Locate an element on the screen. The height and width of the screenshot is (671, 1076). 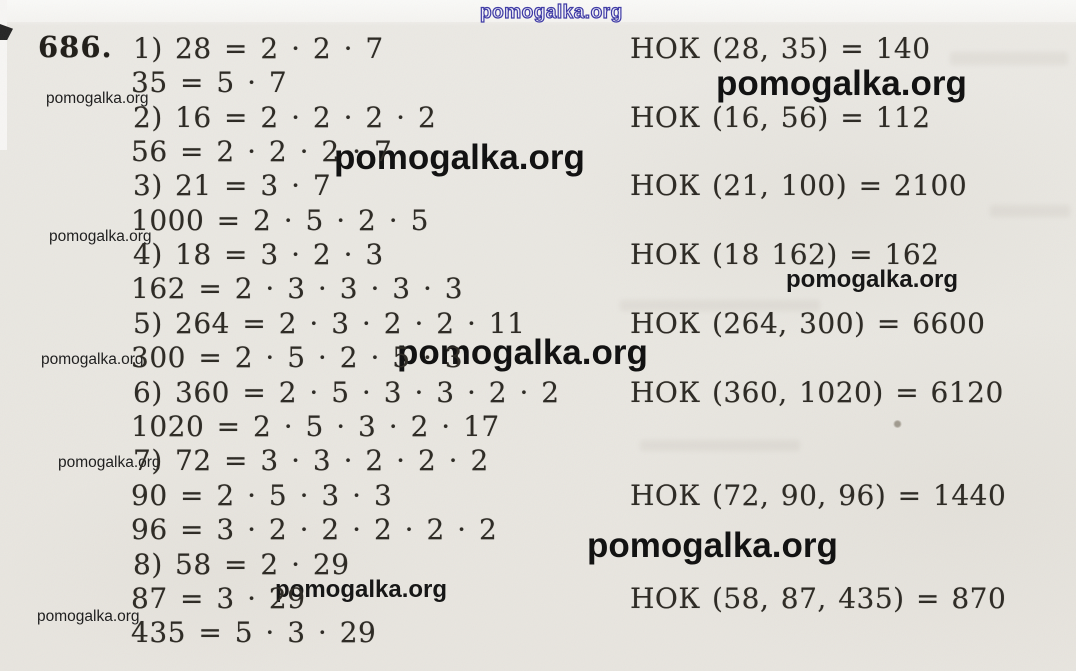
factorization-line: 56 = 2 · 2 · 2 · 7 is located at coordinates (261, 152).